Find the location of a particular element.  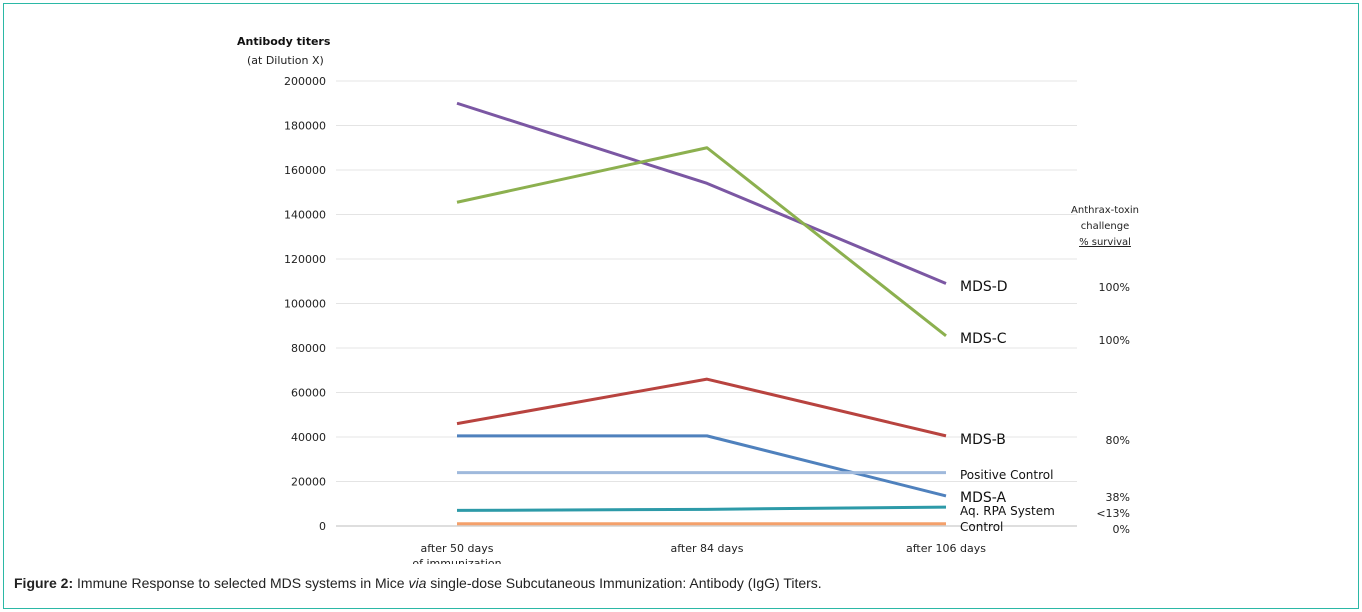

y-tick-label: 100000 is located at coordinates (305, 304).